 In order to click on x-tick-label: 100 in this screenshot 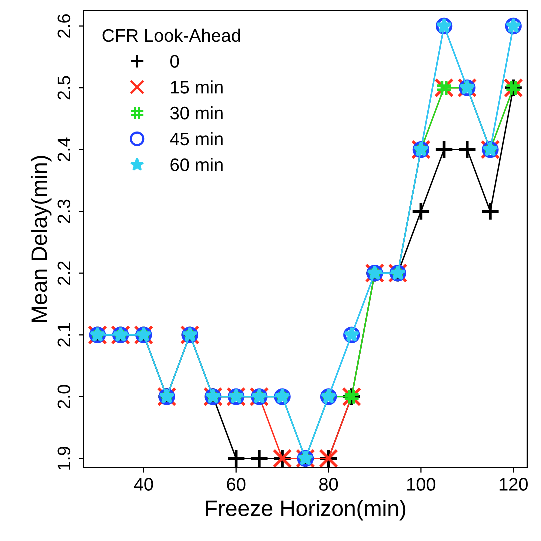, I will do `click(422, 484)`.